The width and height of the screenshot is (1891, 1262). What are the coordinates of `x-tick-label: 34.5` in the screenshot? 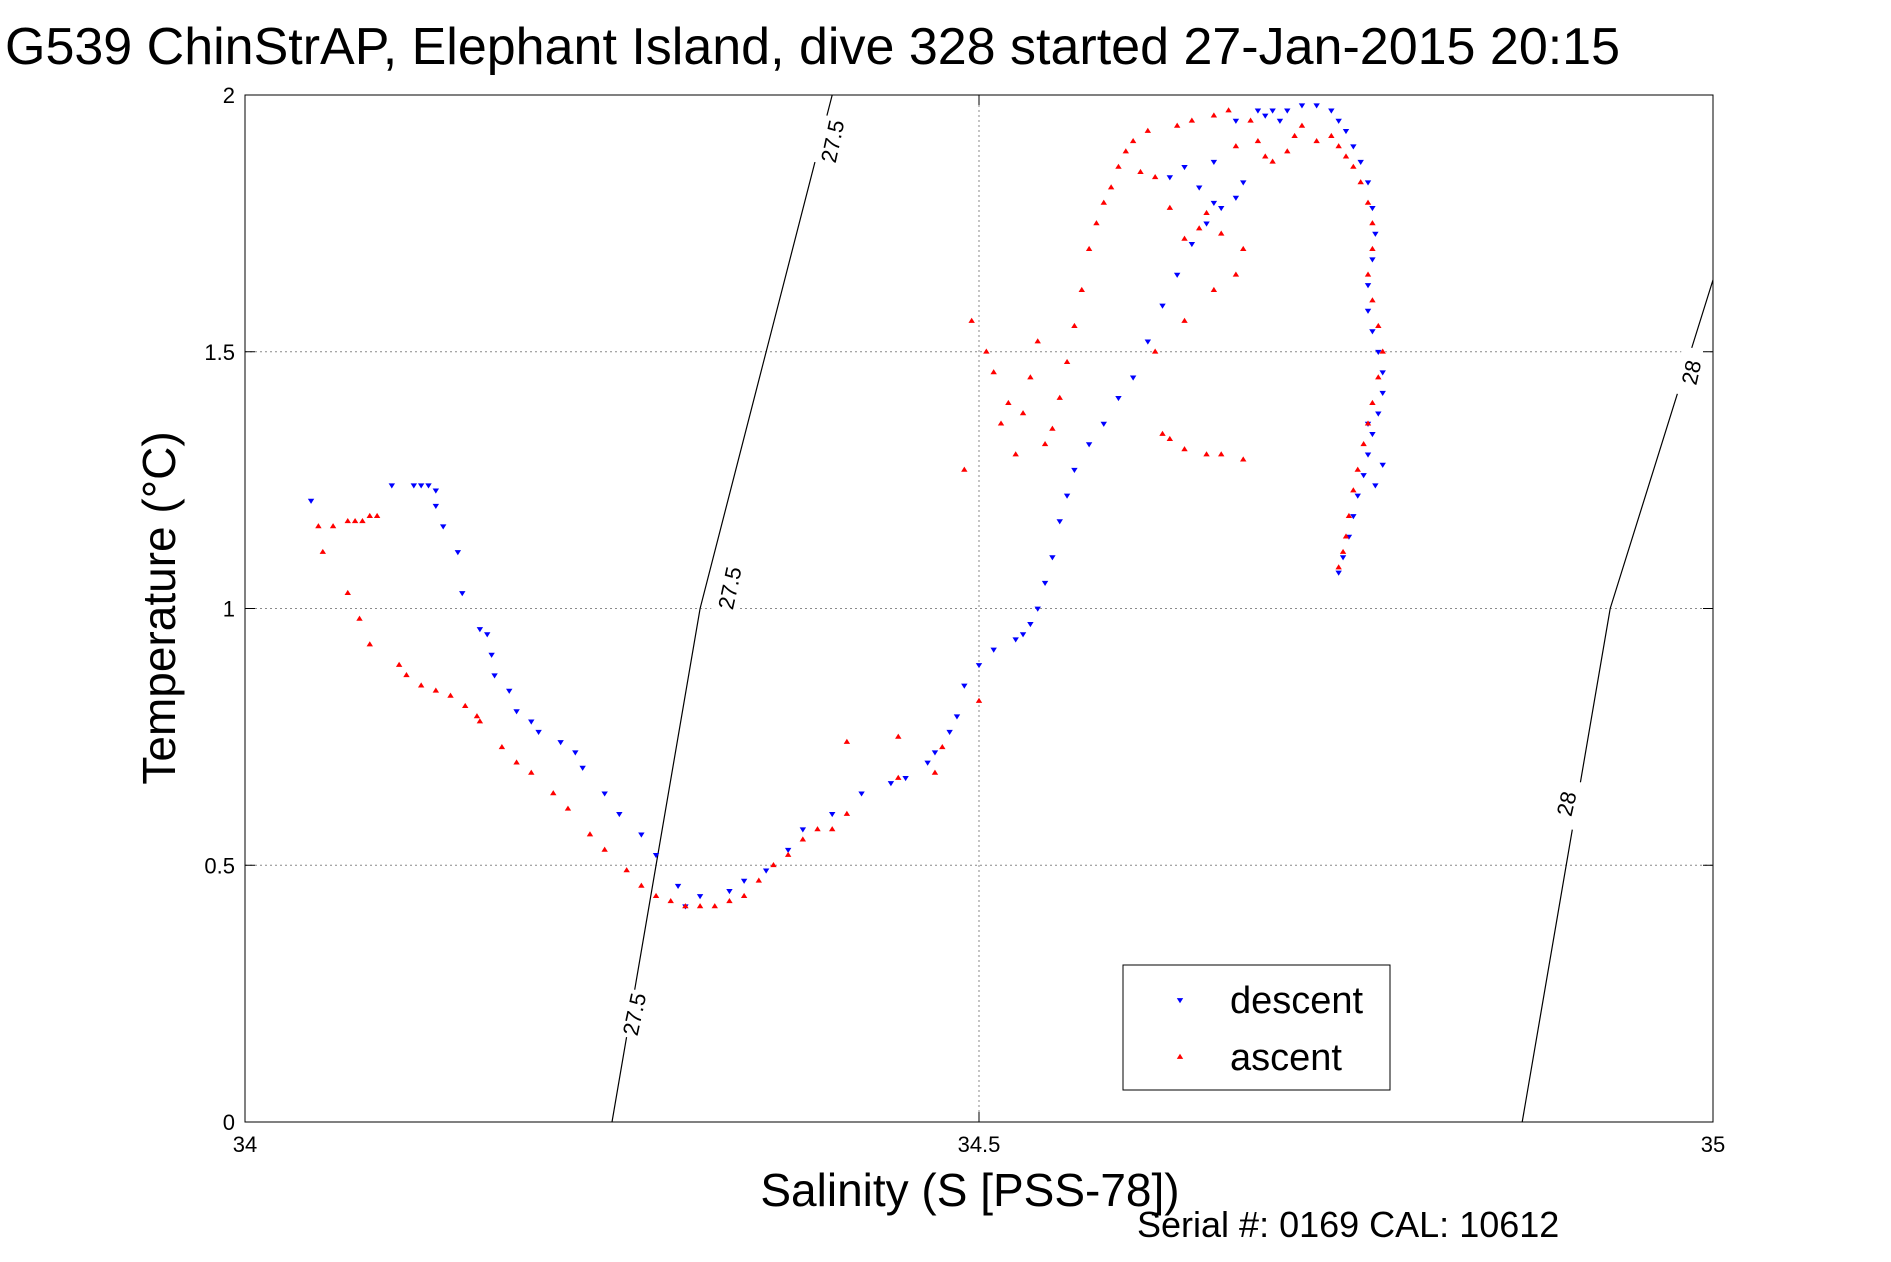 It's located at (979, 1144).